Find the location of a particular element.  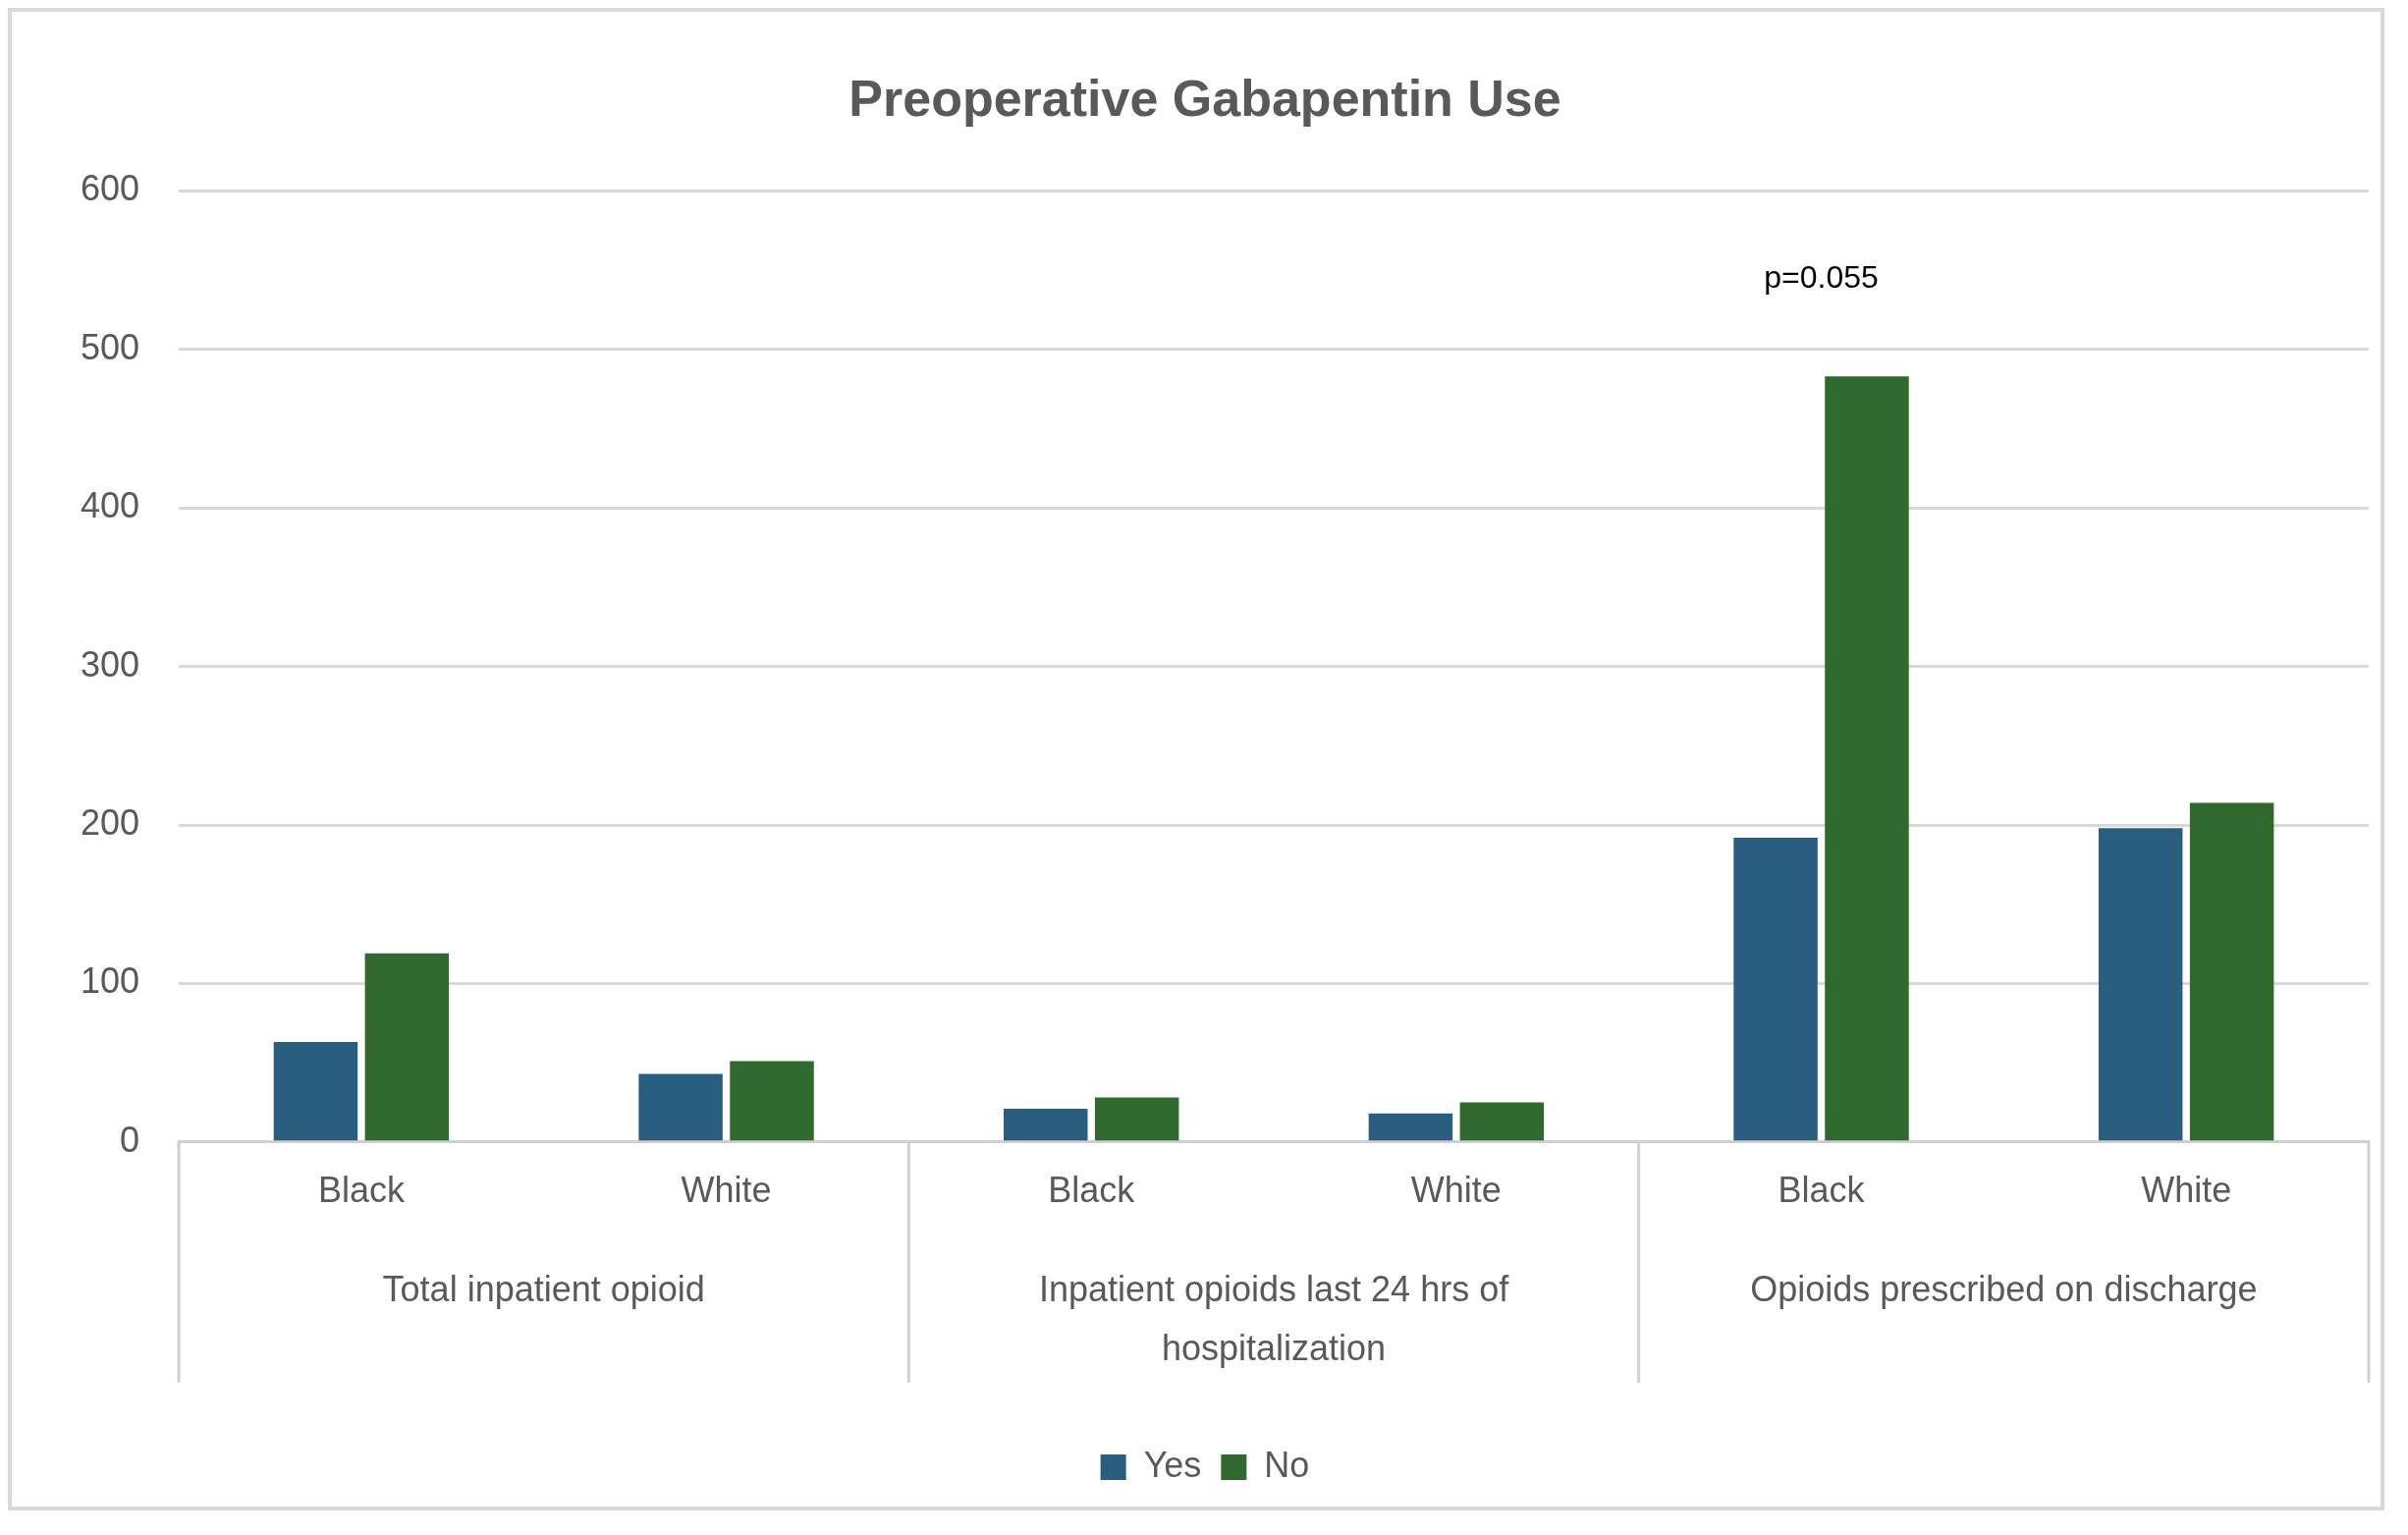

y-tick-label: 300 is located at coordinates (110, 664).